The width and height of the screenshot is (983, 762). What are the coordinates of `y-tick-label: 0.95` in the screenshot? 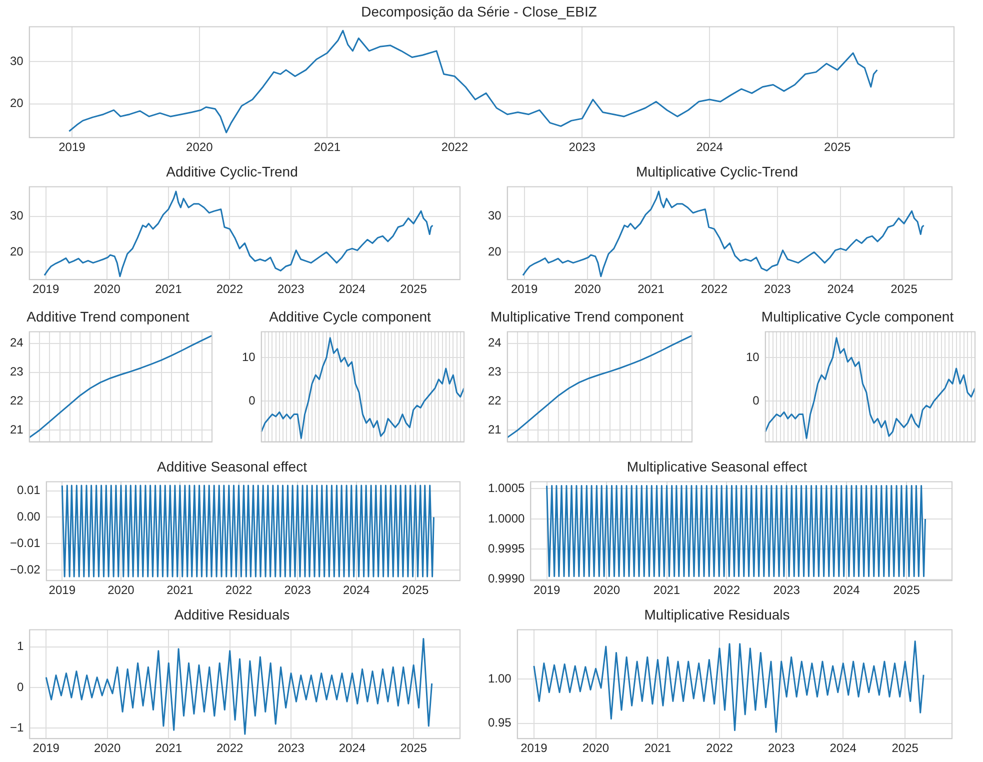 It's located at (500, 723).